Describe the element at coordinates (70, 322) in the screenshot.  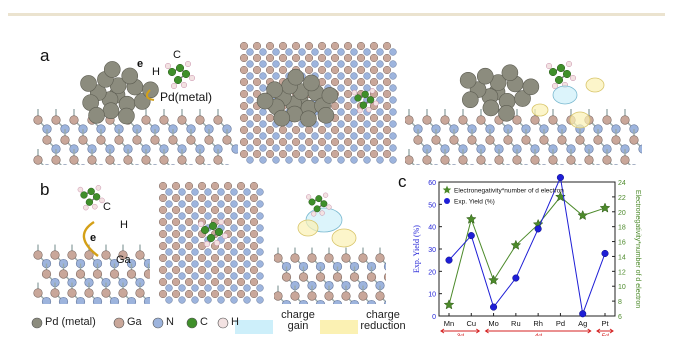
I see `legend-pd-label: Pd (metal)` at that location.